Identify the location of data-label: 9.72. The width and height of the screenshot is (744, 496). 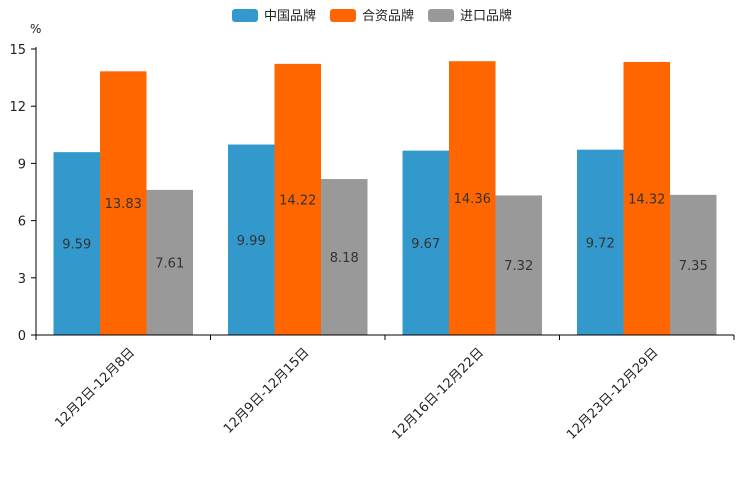
(600, 243).